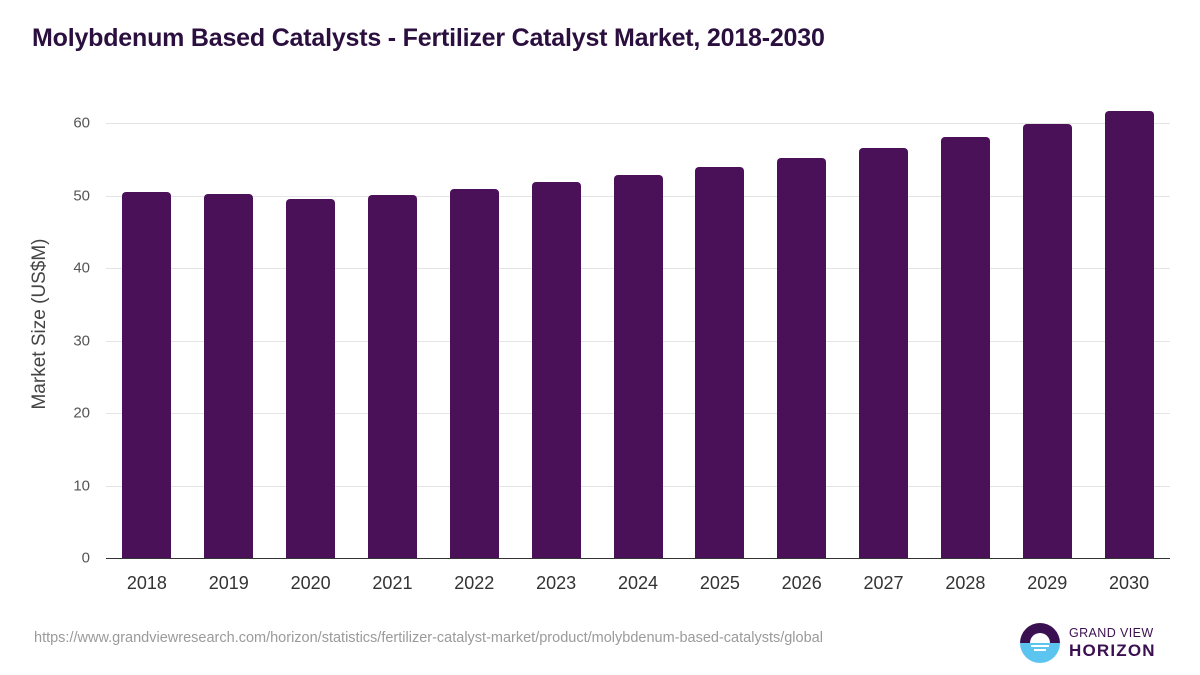 This screenshot has height=675, width=1200. I want to click on x-tick-label: 2027, so click(883, 583).